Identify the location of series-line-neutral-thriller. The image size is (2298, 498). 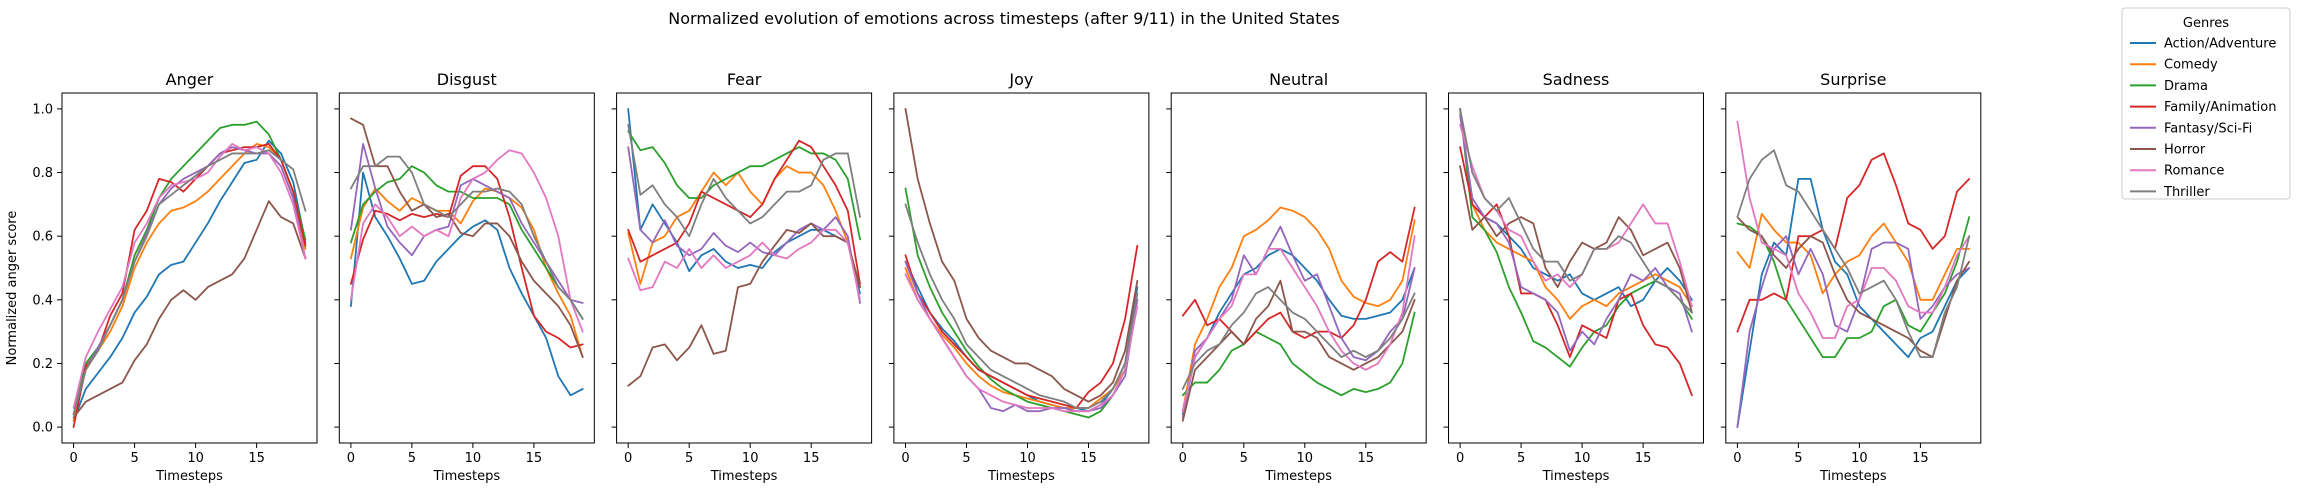
(1298, 338).